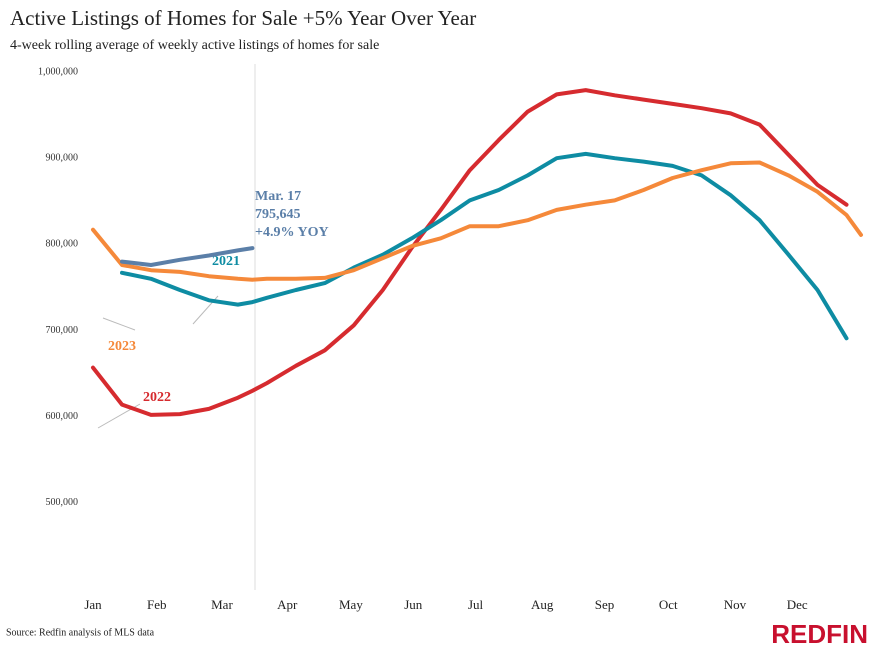 The width and height of the screenshot is (876, 654). What do you see at coordinates (93, 604) in the screenshot?
I see `x-tick-label: Jan` at bounding box center [93, 604].